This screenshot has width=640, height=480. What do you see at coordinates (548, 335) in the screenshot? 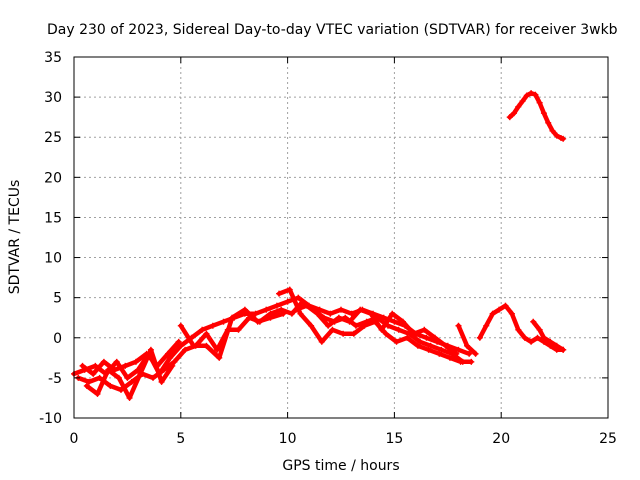
I see `series-track-g` at bounding box center [548, 335].